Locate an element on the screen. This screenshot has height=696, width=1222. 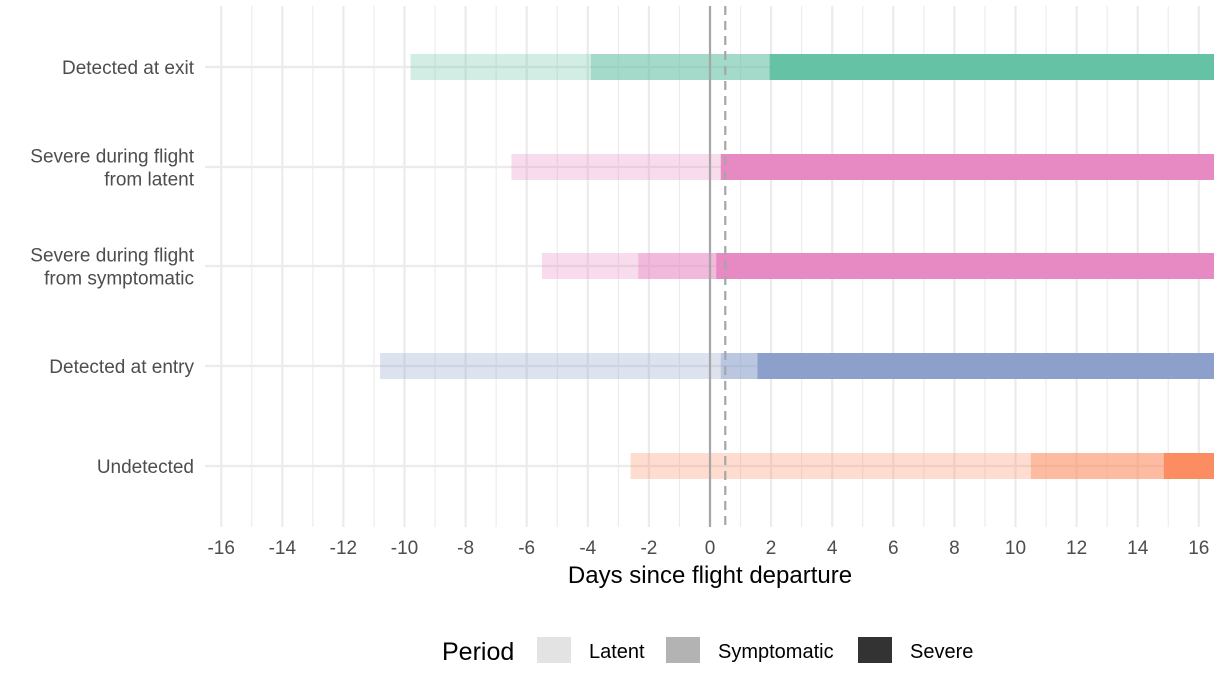
x-axis-tick-label: 6 is located at coordinates (893, 548).